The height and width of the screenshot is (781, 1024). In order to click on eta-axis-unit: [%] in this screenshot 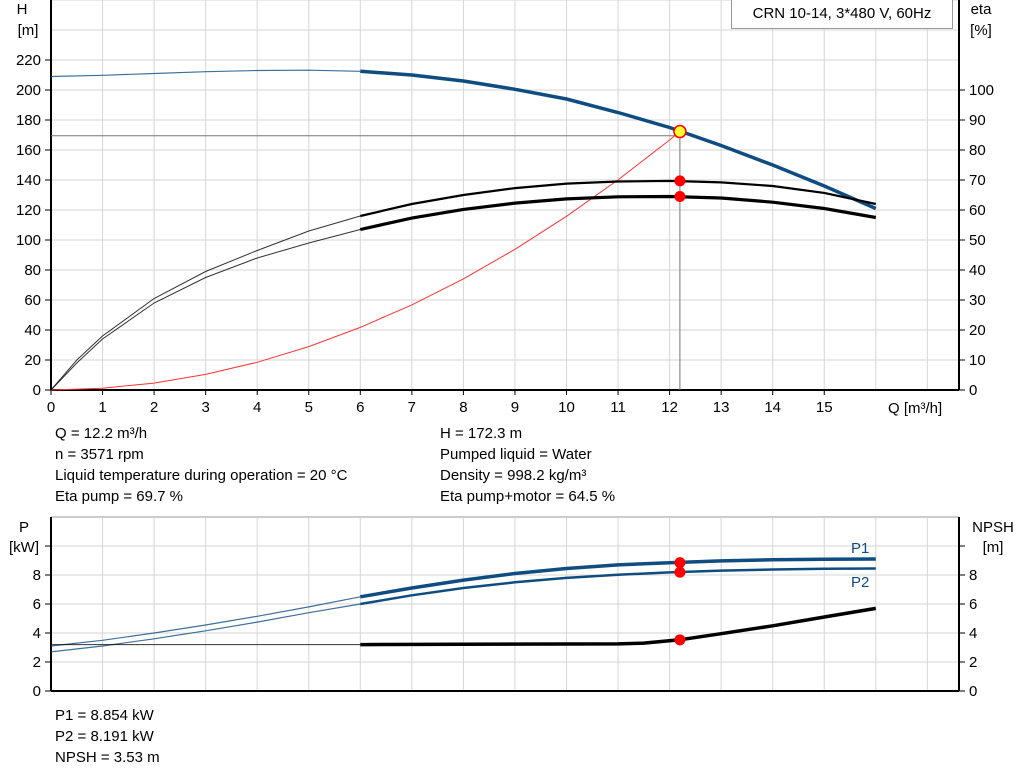, I will do `click(981, 30)`.